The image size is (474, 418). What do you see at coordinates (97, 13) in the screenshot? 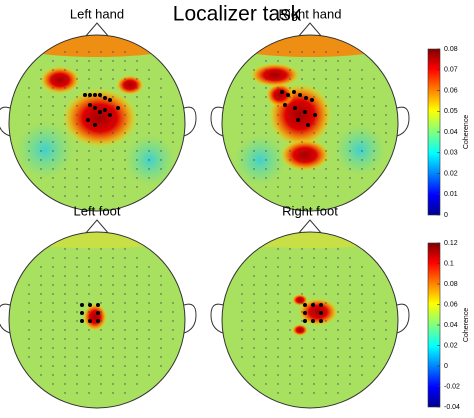
I see `panel-label: Left hand` at bounding box center [97, 13].